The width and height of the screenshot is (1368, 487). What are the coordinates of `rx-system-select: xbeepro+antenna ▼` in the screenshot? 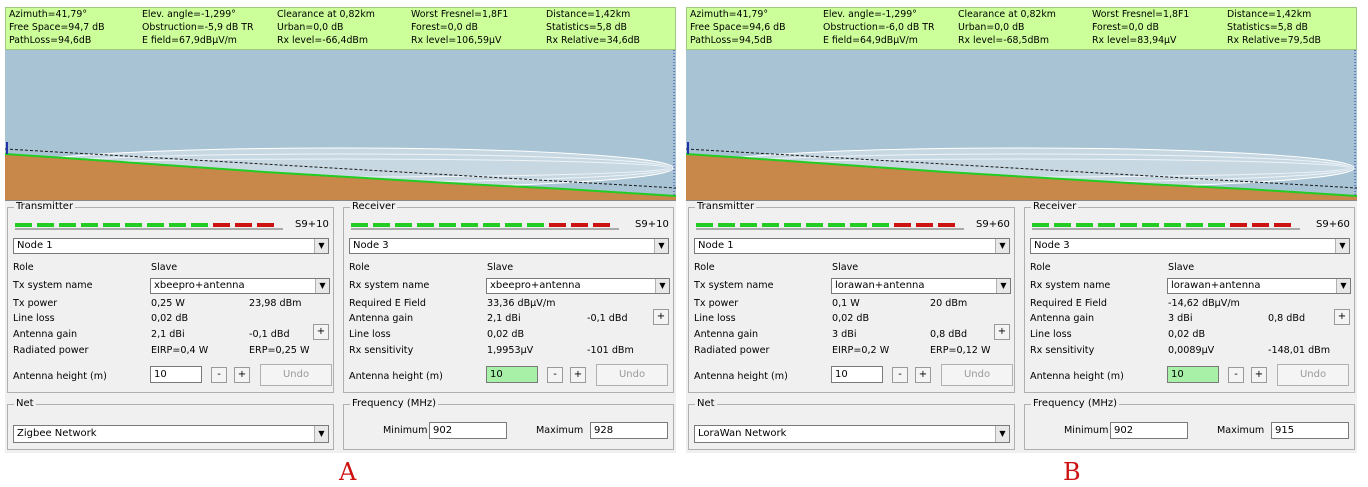 It's located at (578, 286).